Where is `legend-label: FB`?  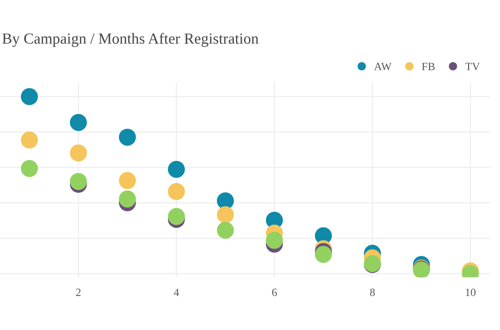 legend-label: FB is located at coordinates (428, 66).